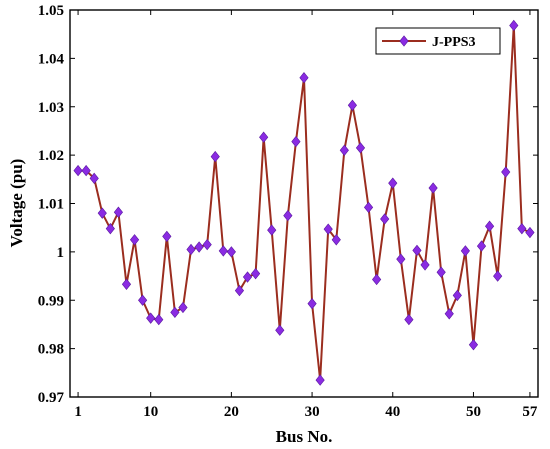 Image resolution: width=550 pixels, height=449 pixels. Describe the element at coordinates (78, 412) in the screenshot. I see `x-tick-label: 1` at that location.